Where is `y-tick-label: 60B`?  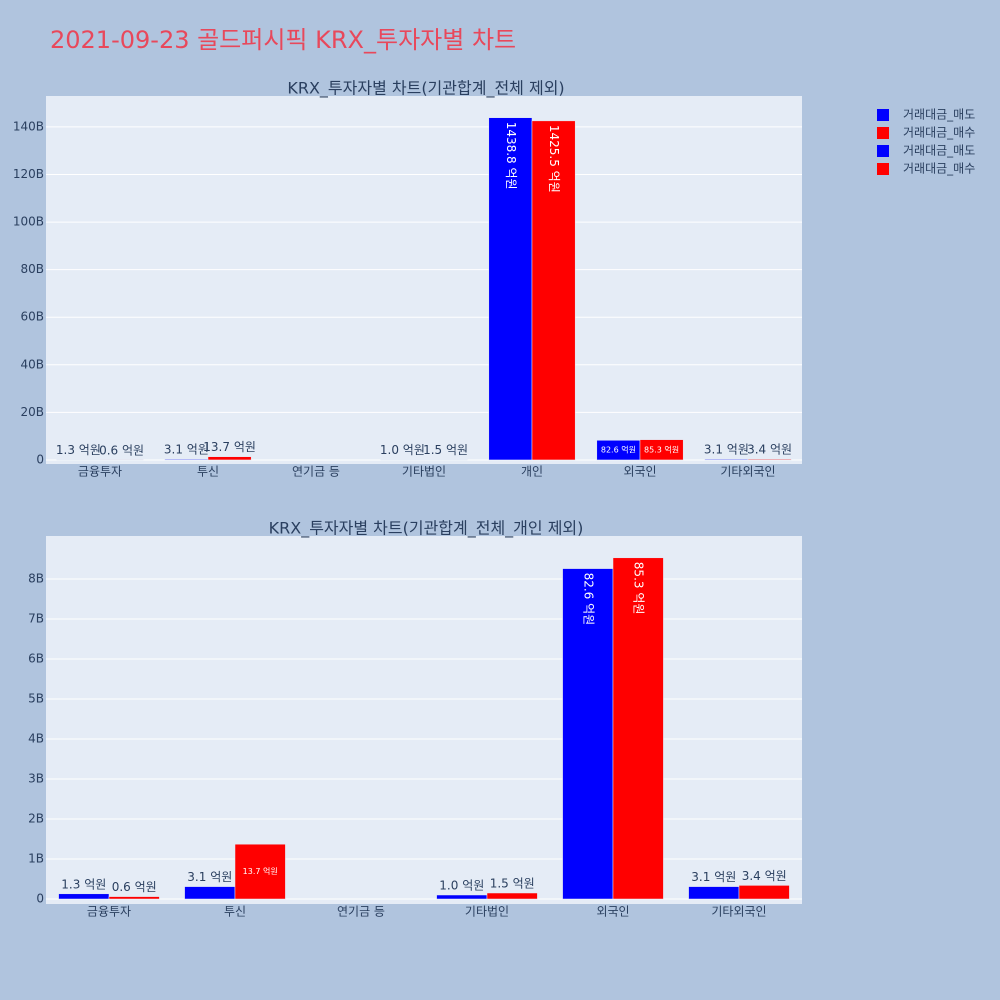 y-tick-label: 60B is located at coordinates (32, 317).